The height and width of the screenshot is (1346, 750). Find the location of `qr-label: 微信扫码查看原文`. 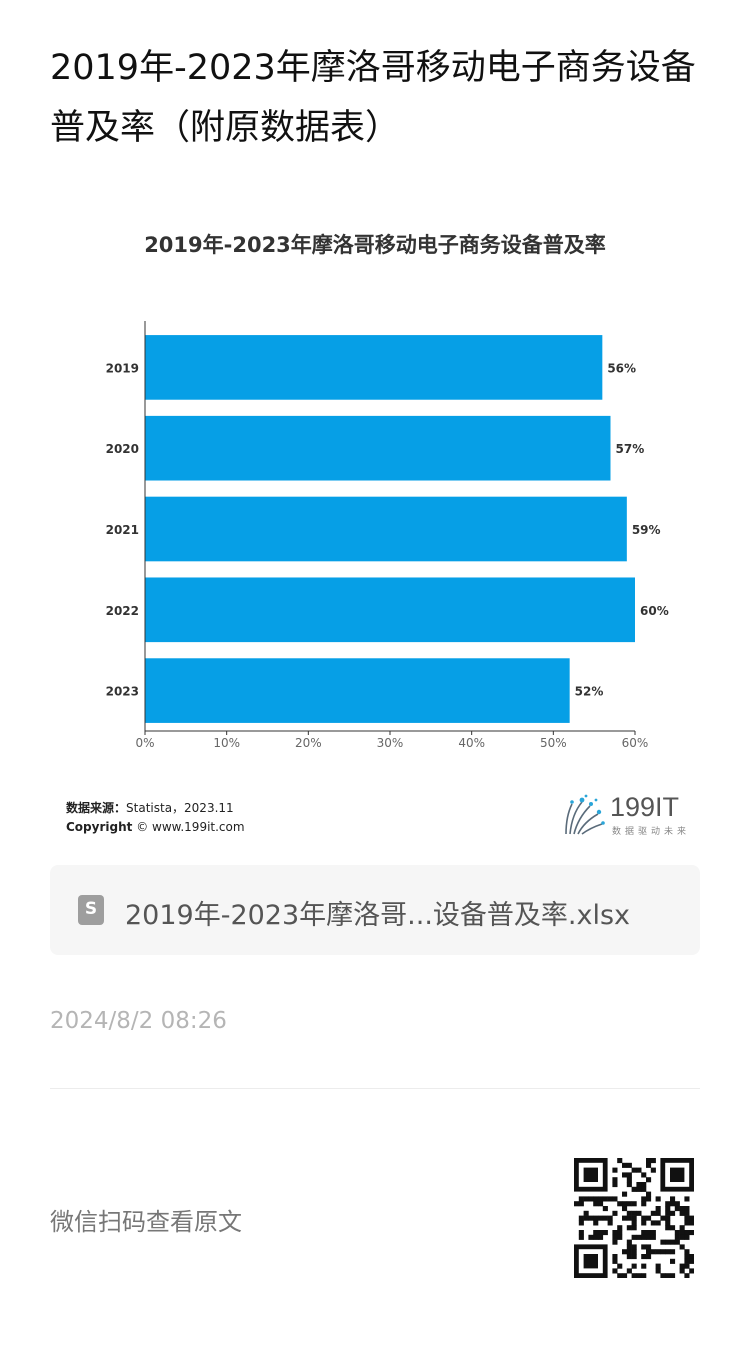

qr-label: 微信扫码查看原文 is located at coordinates (146, 1222).